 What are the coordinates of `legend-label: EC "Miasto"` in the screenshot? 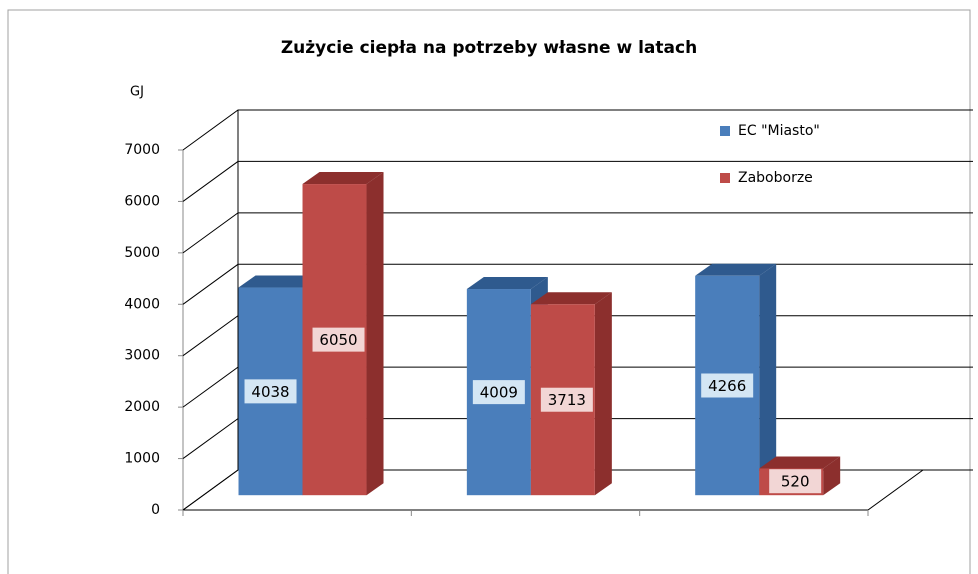 It's located at (779, 131).